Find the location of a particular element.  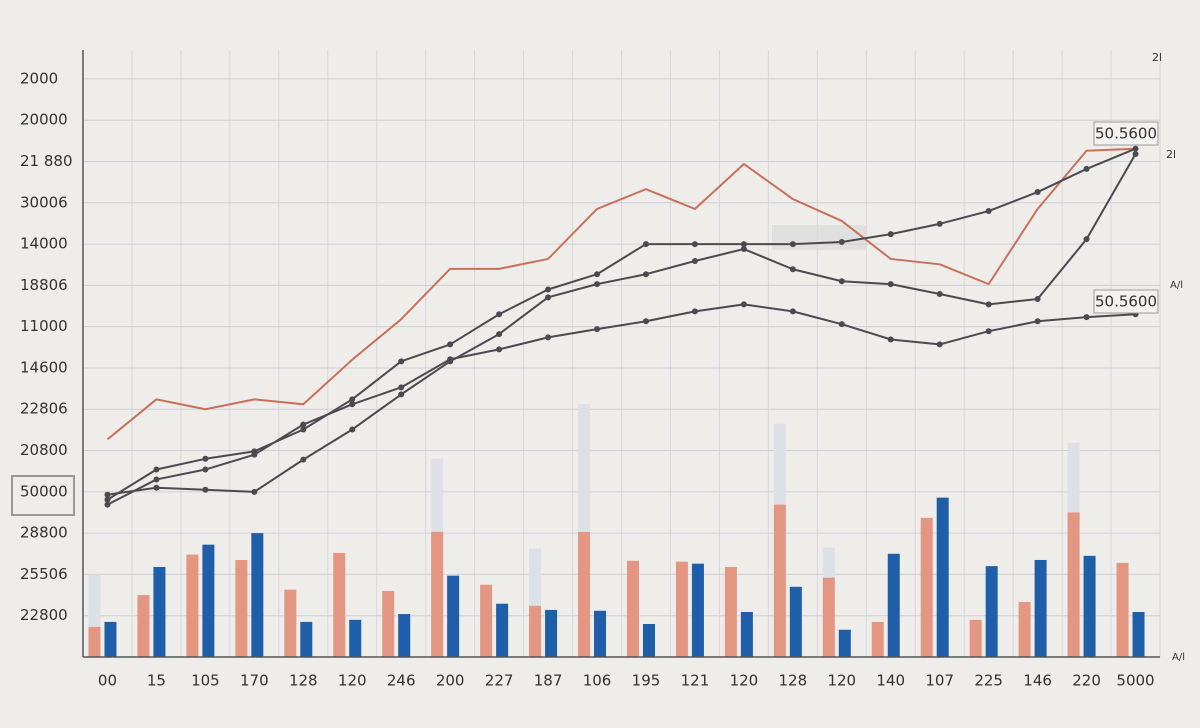

y-tick-label: 28800 is located at coordinates (44, 533).